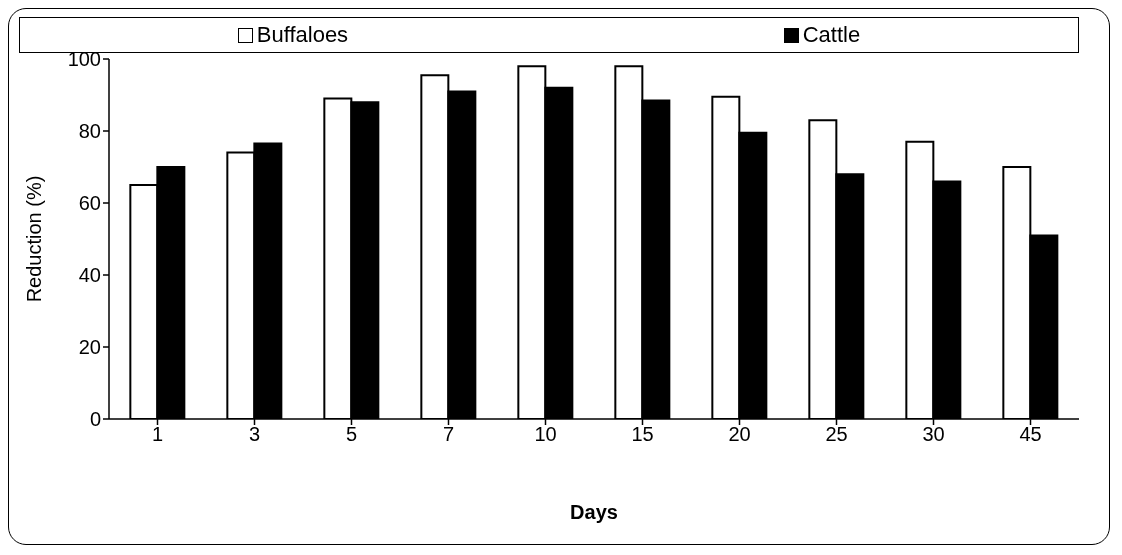  Describe the element at coordinates (89, 203) in the screenshot. I see `y-tick-label: 60` at that location.